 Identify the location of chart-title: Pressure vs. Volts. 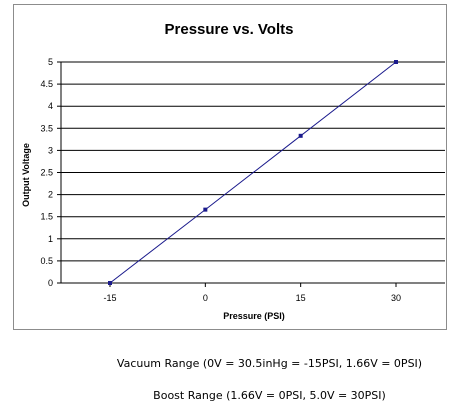
(229, 29).